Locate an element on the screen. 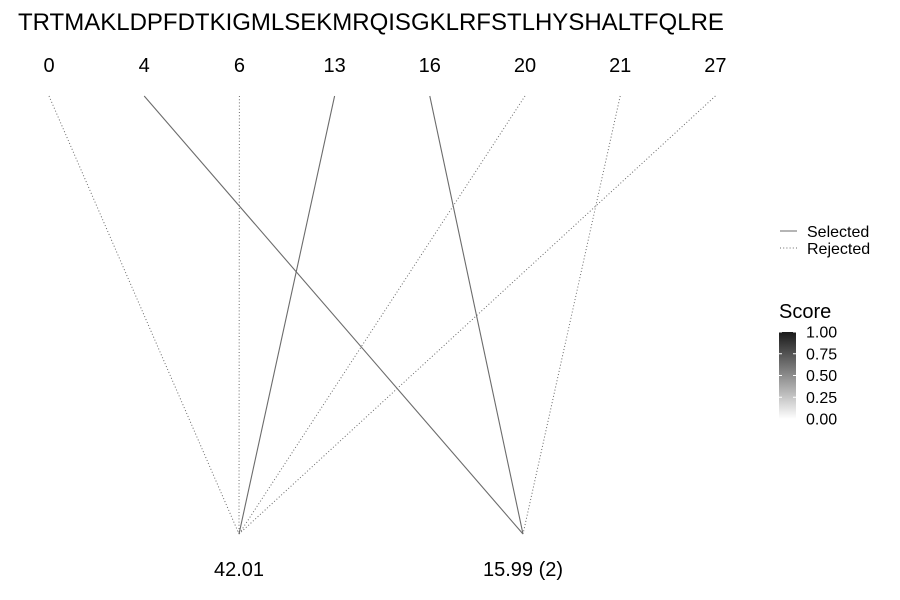  linetype-legend: Selected Rejected is located at coordinates (825, 241).